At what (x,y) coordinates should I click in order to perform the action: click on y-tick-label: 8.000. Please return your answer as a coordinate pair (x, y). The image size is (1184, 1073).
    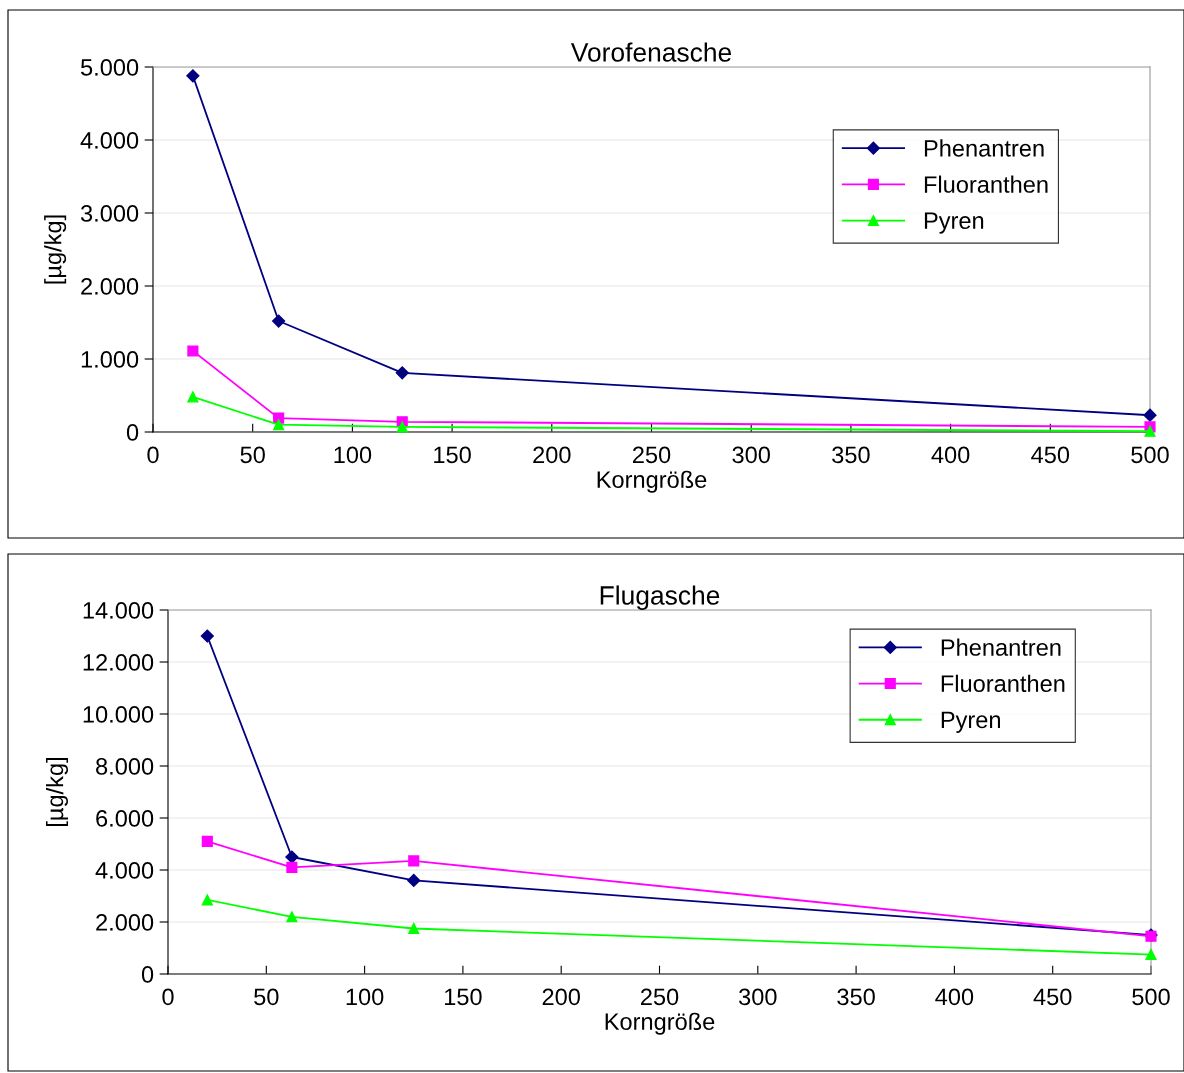
    Looking at the image, I should click on (125, 766).